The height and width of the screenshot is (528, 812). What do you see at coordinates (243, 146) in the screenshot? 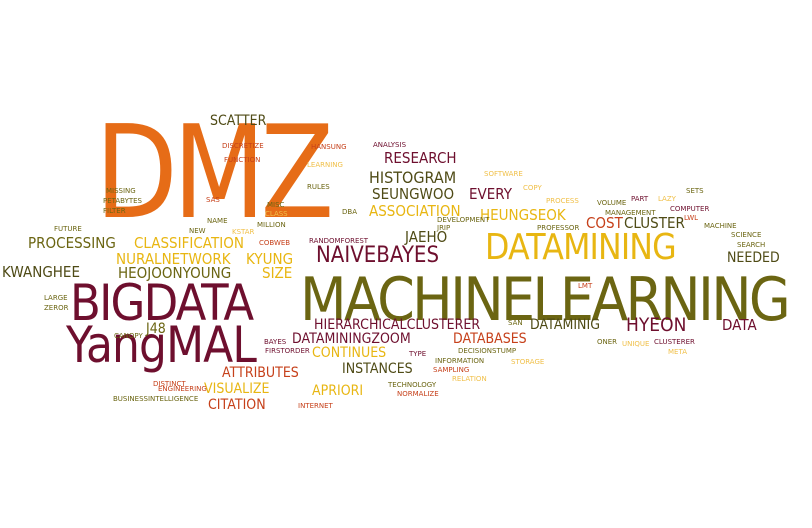
I see `cloud-word-discretize: DISCRETIZE` at bounding box center [243, 146].